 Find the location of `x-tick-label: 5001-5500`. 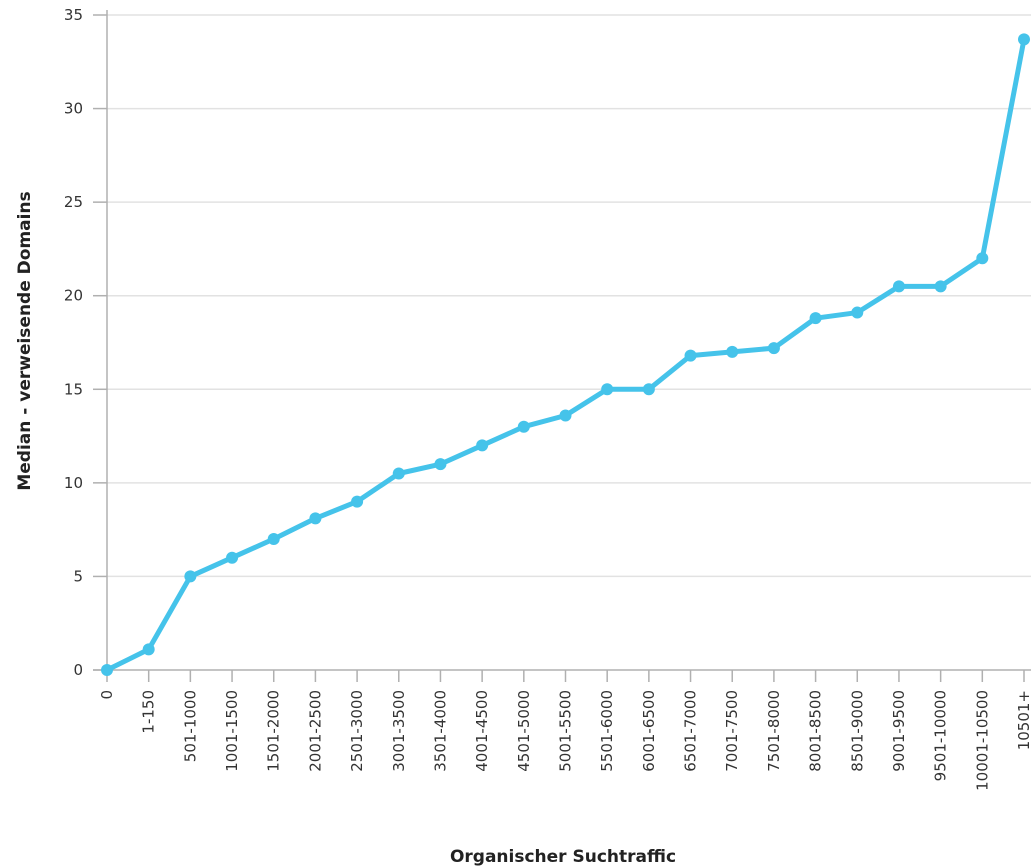

x-tick-label: 5001-5500 is located at coordinates (566, 731).